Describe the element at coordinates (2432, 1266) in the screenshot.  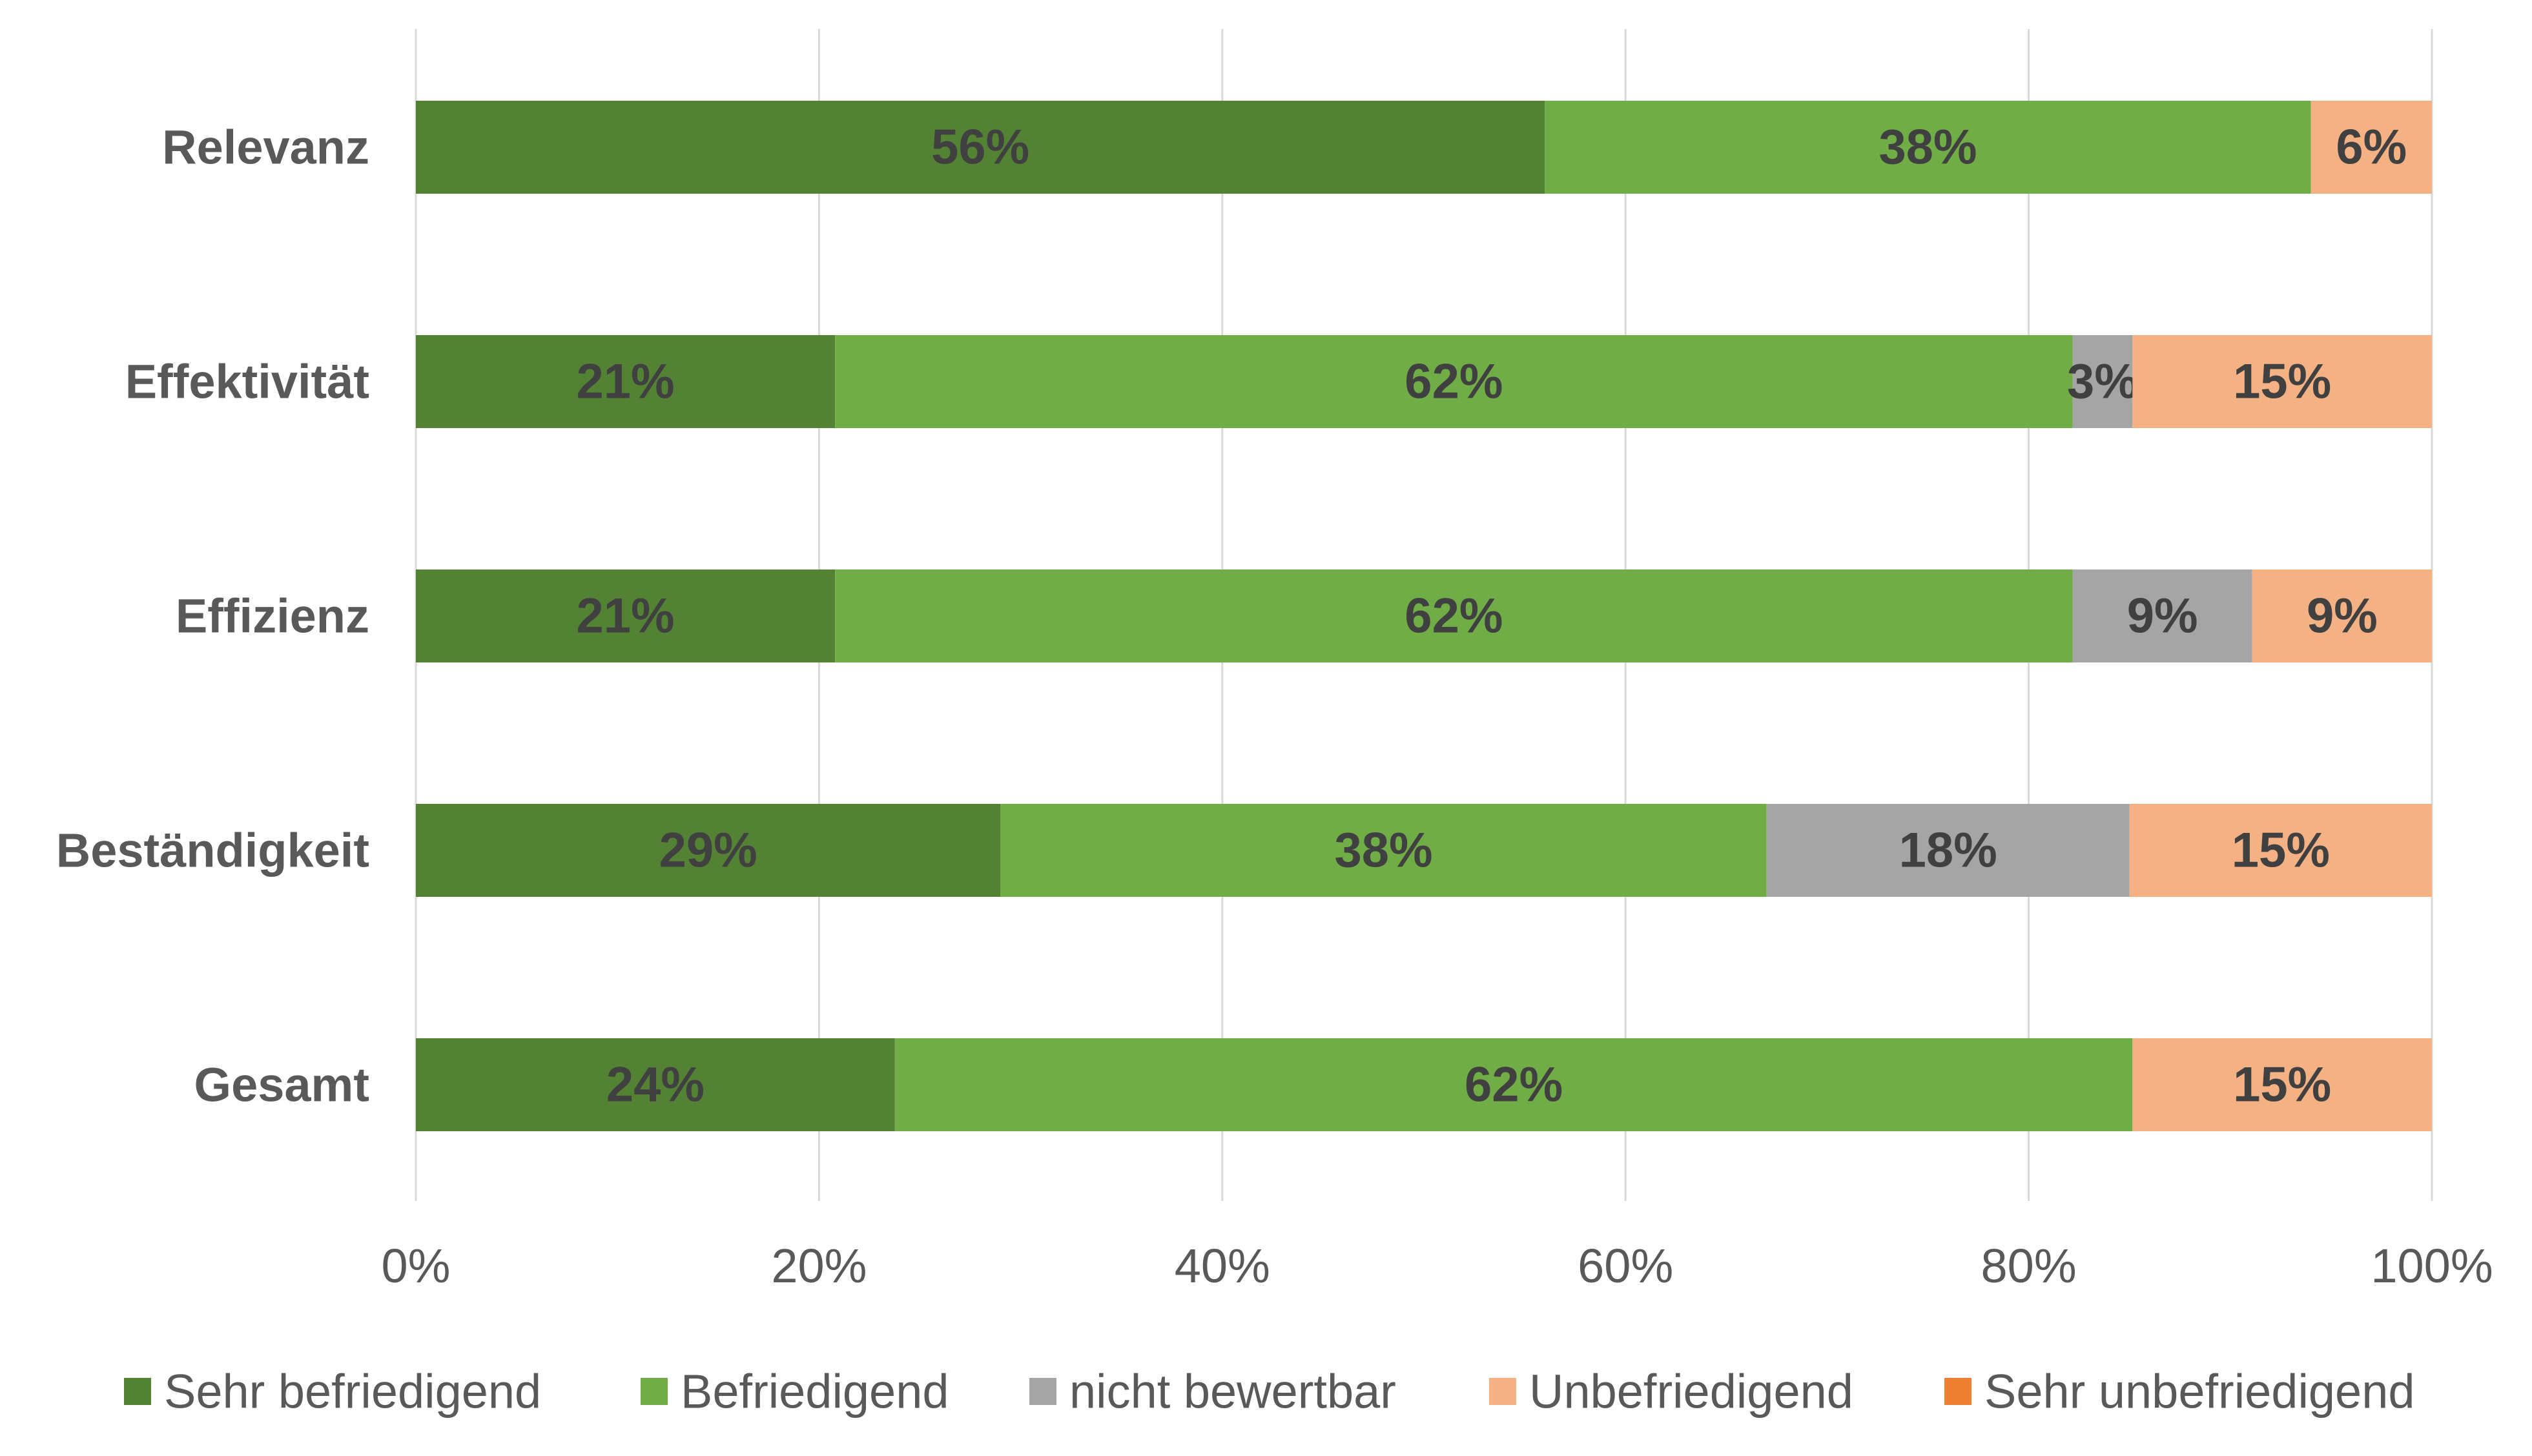
I see `x-tick-label: 100%` at that location.